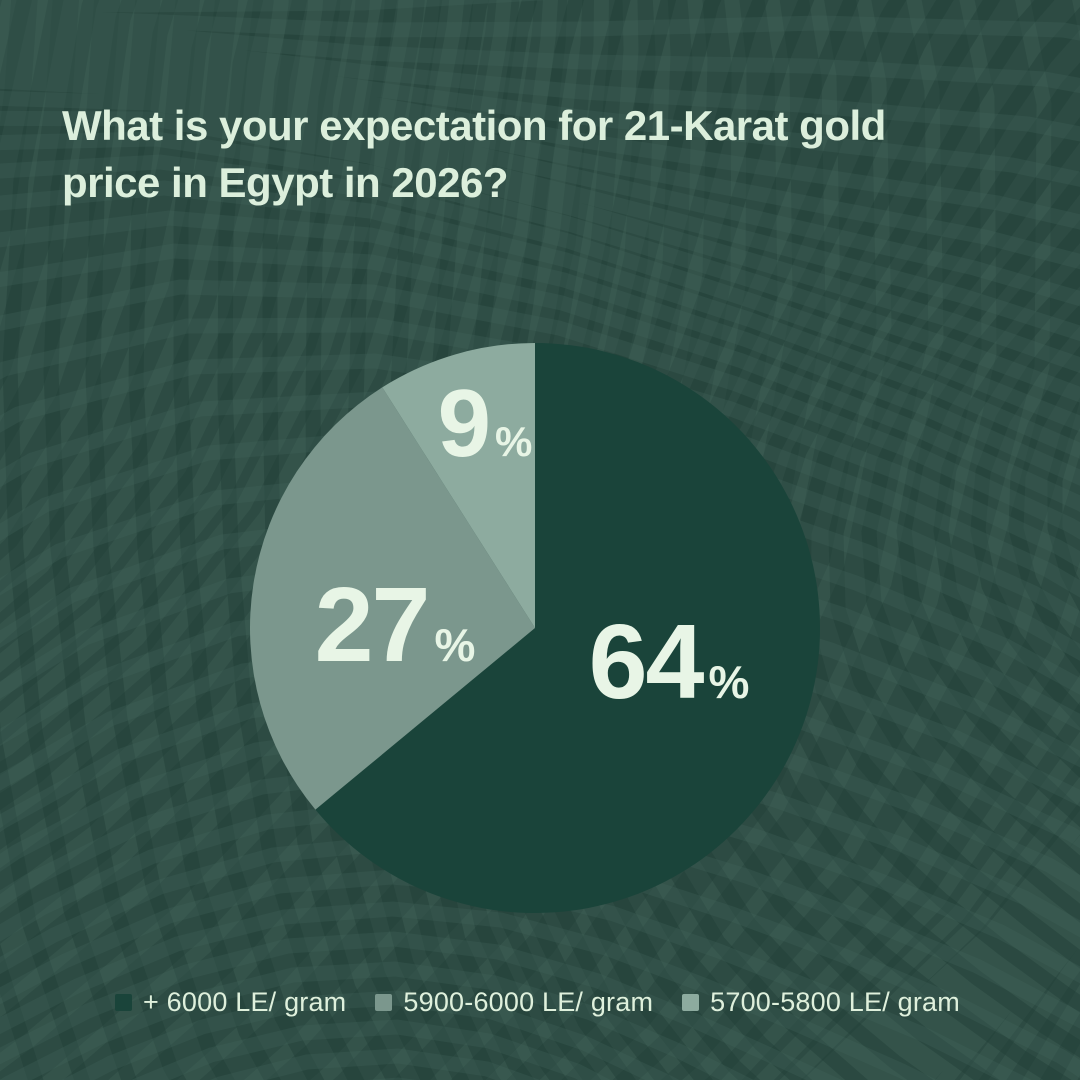  I want to click on legend-label: 5700-5800 LE/ gram, so click(835, 1001).